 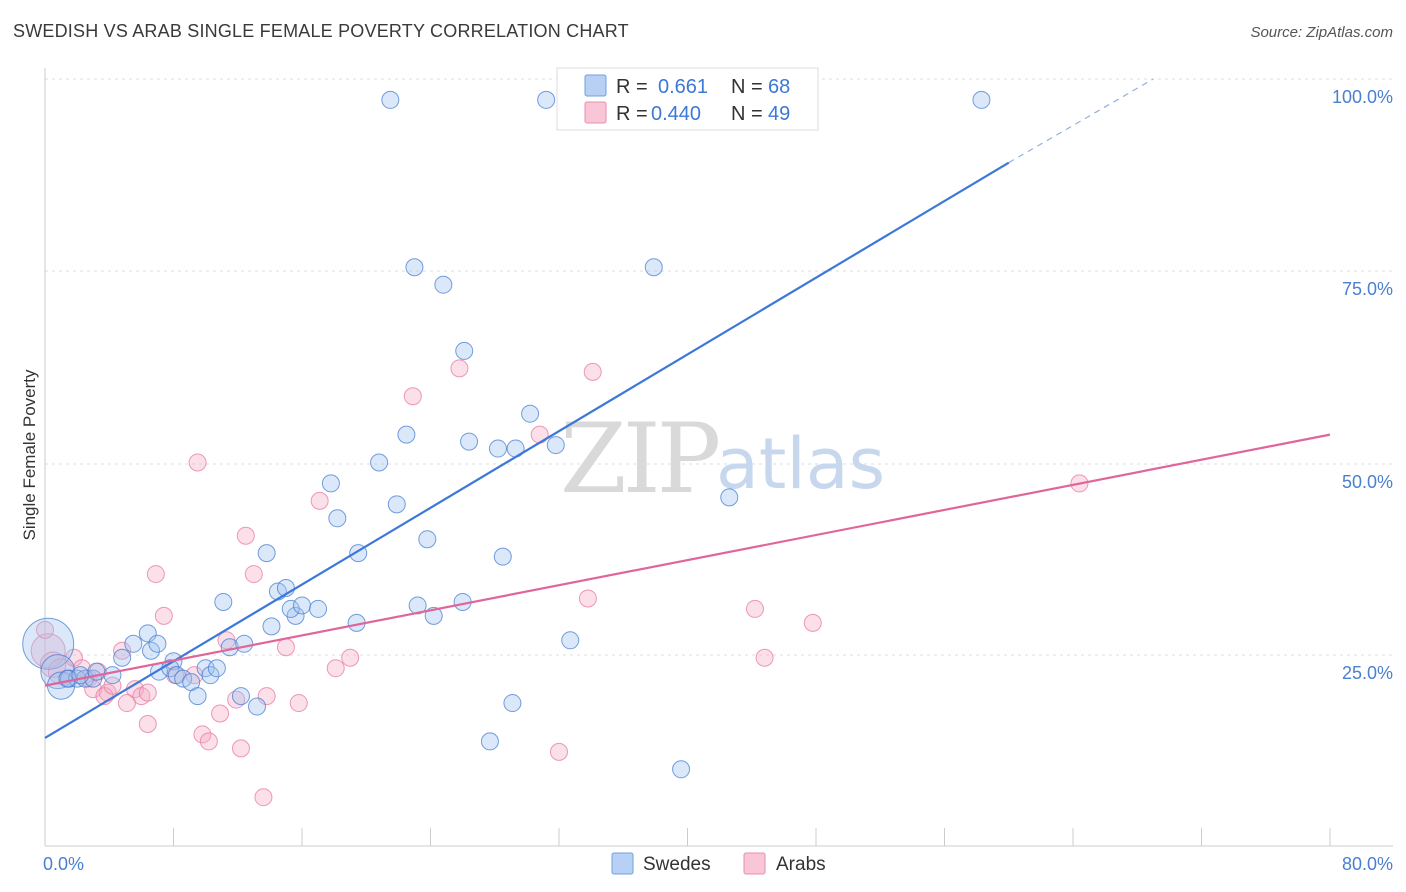 What do you see at coordinates (747, 87) in the screenshot?
I see `legend-n-label-swedes: N =` at bounding box center [747, 87].